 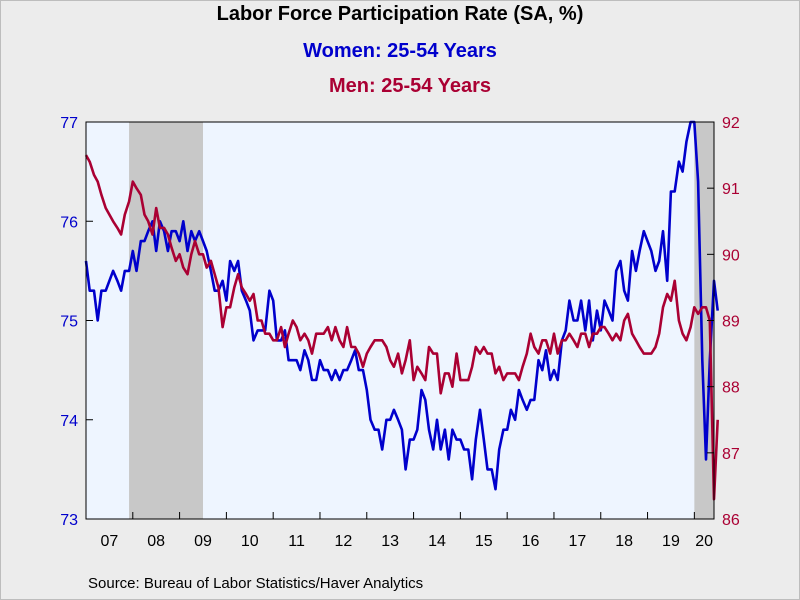 I want to click on men-series-label: Men: 25-54 Years, so click(x=410, y=86).